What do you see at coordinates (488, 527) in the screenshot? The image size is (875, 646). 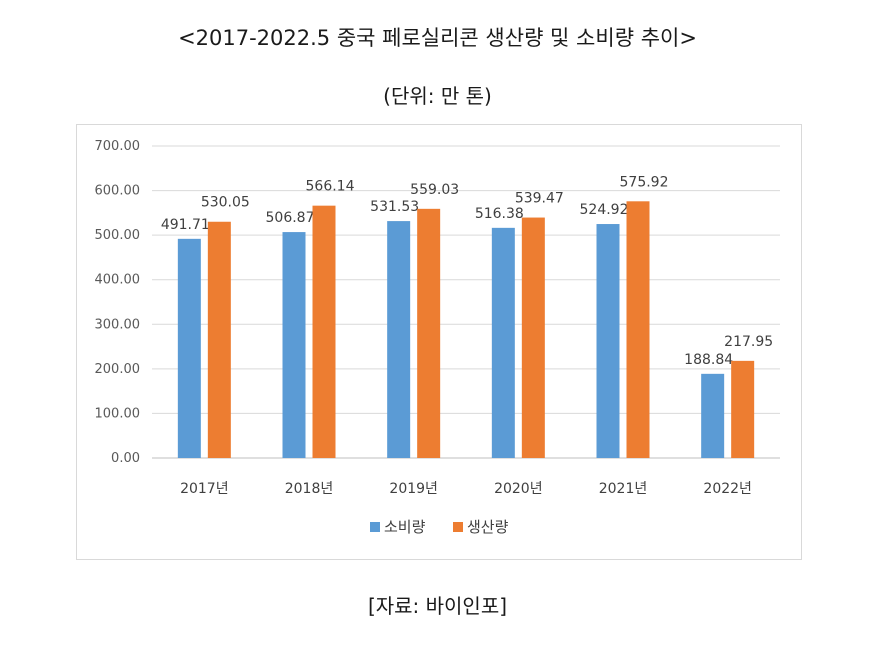 I see `legend-label: 생산량` at bounding box center [488, 527].